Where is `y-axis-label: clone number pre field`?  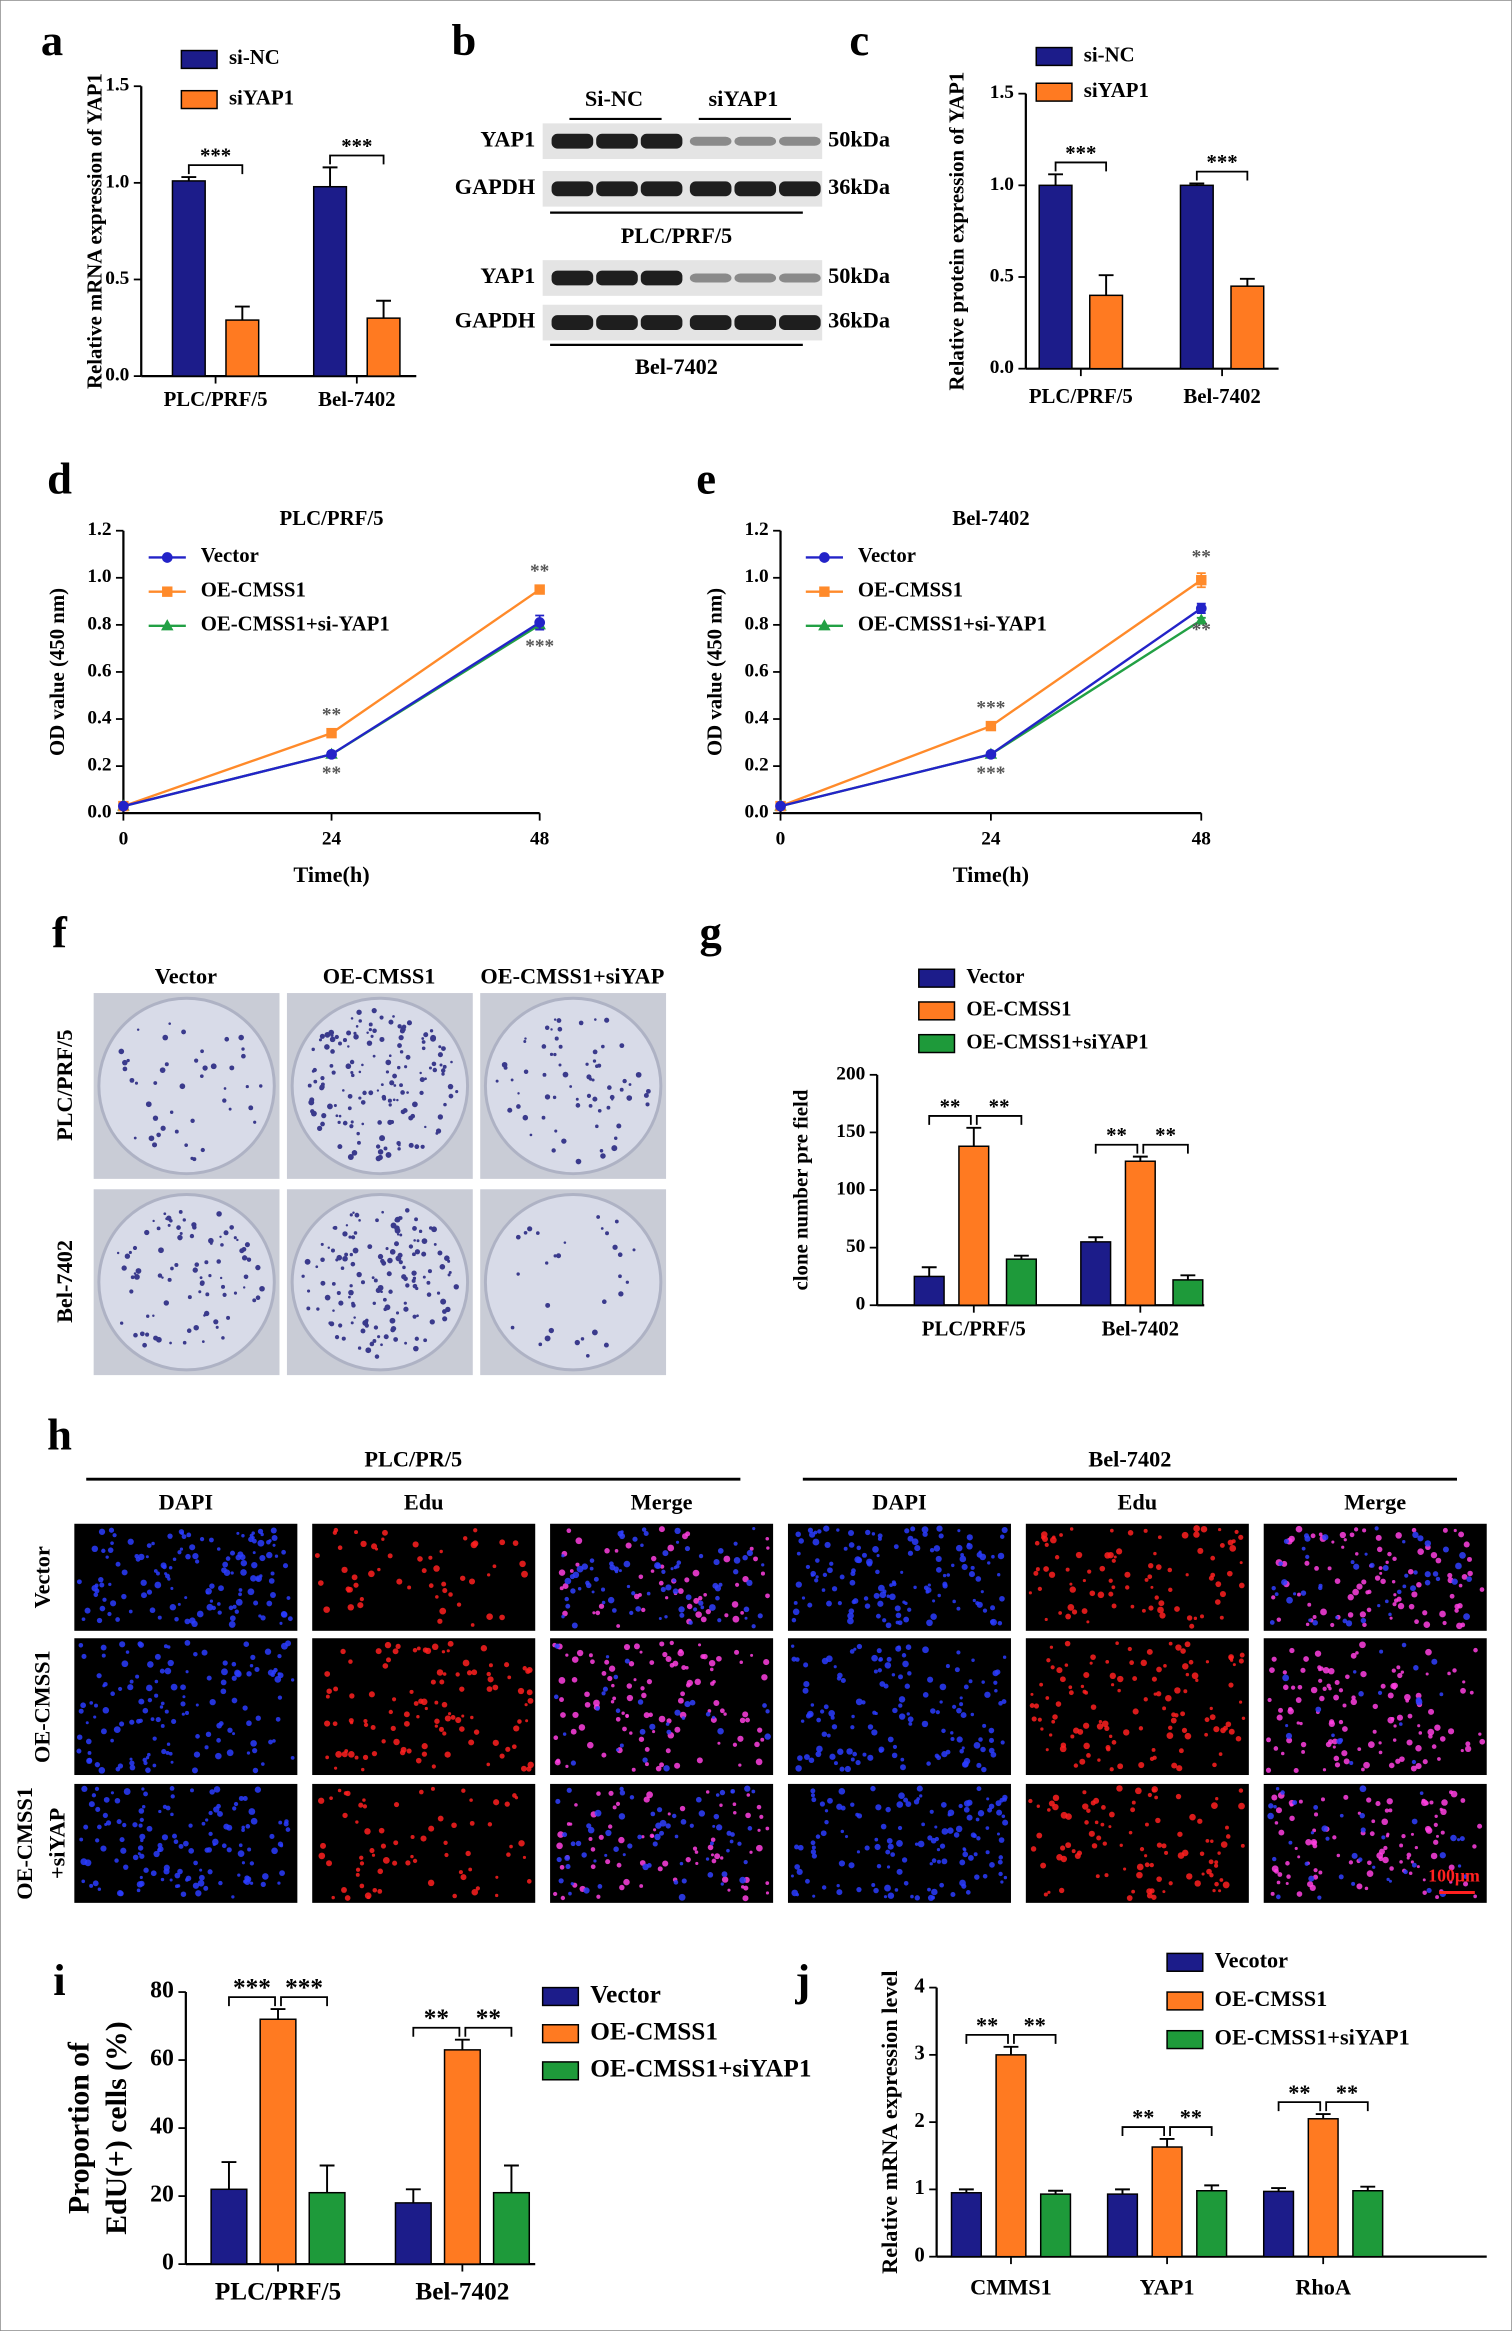
y-axis-label: clone number pre field is located at coordinates (801, 1189).